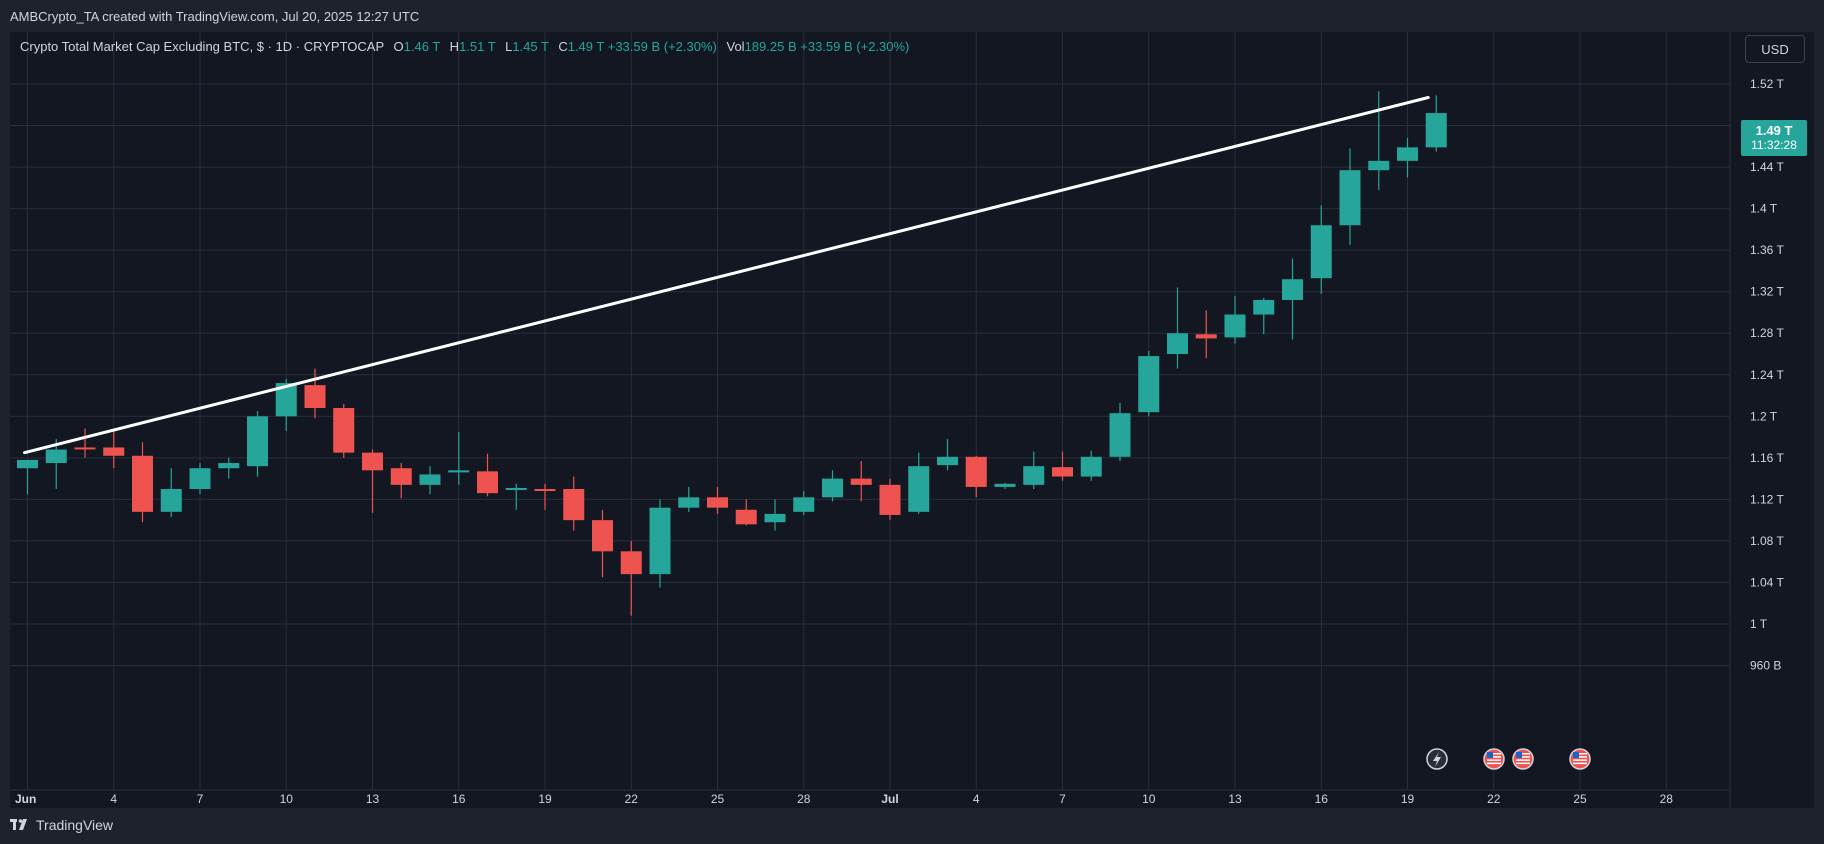  Describe the element at coordinates (976, 799) in the screenshot. I see `x-tick-label: 4` at that location.